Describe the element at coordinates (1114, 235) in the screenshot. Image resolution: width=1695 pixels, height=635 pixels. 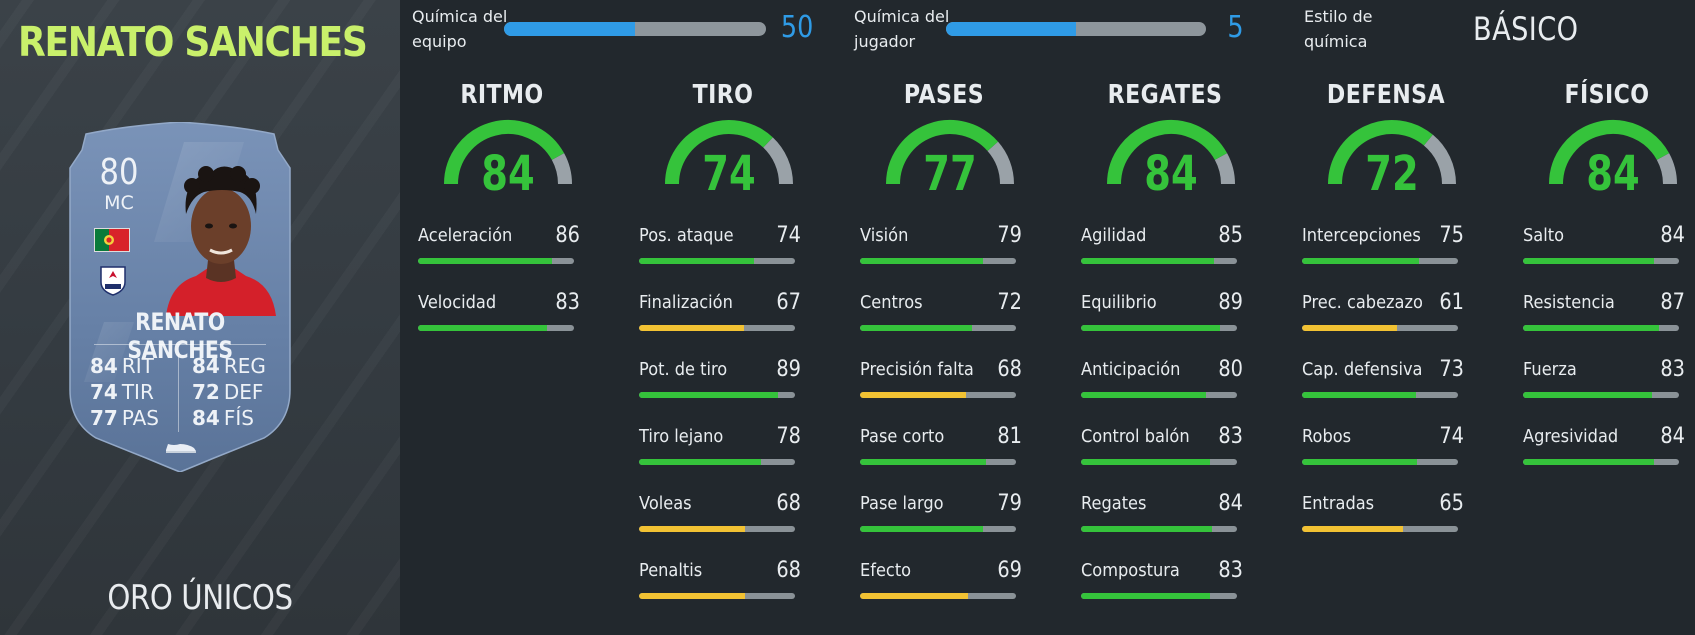
I see `stat-label: Agilidad` at that location.